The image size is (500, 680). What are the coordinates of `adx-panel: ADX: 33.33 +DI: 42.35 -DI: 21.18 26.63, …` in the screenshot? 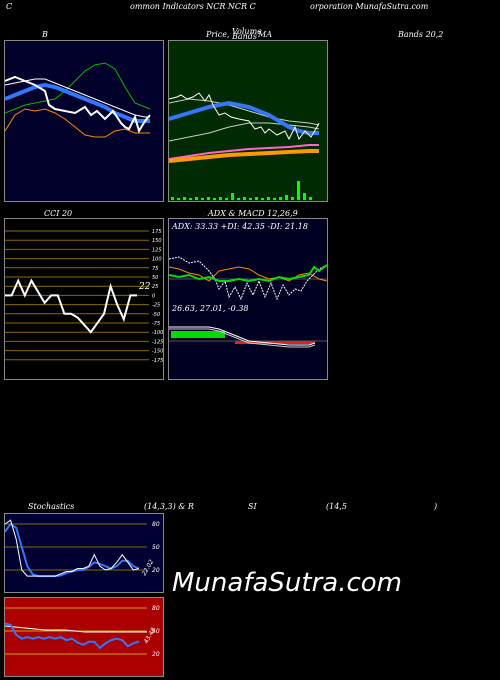 It's located at (248, 299).